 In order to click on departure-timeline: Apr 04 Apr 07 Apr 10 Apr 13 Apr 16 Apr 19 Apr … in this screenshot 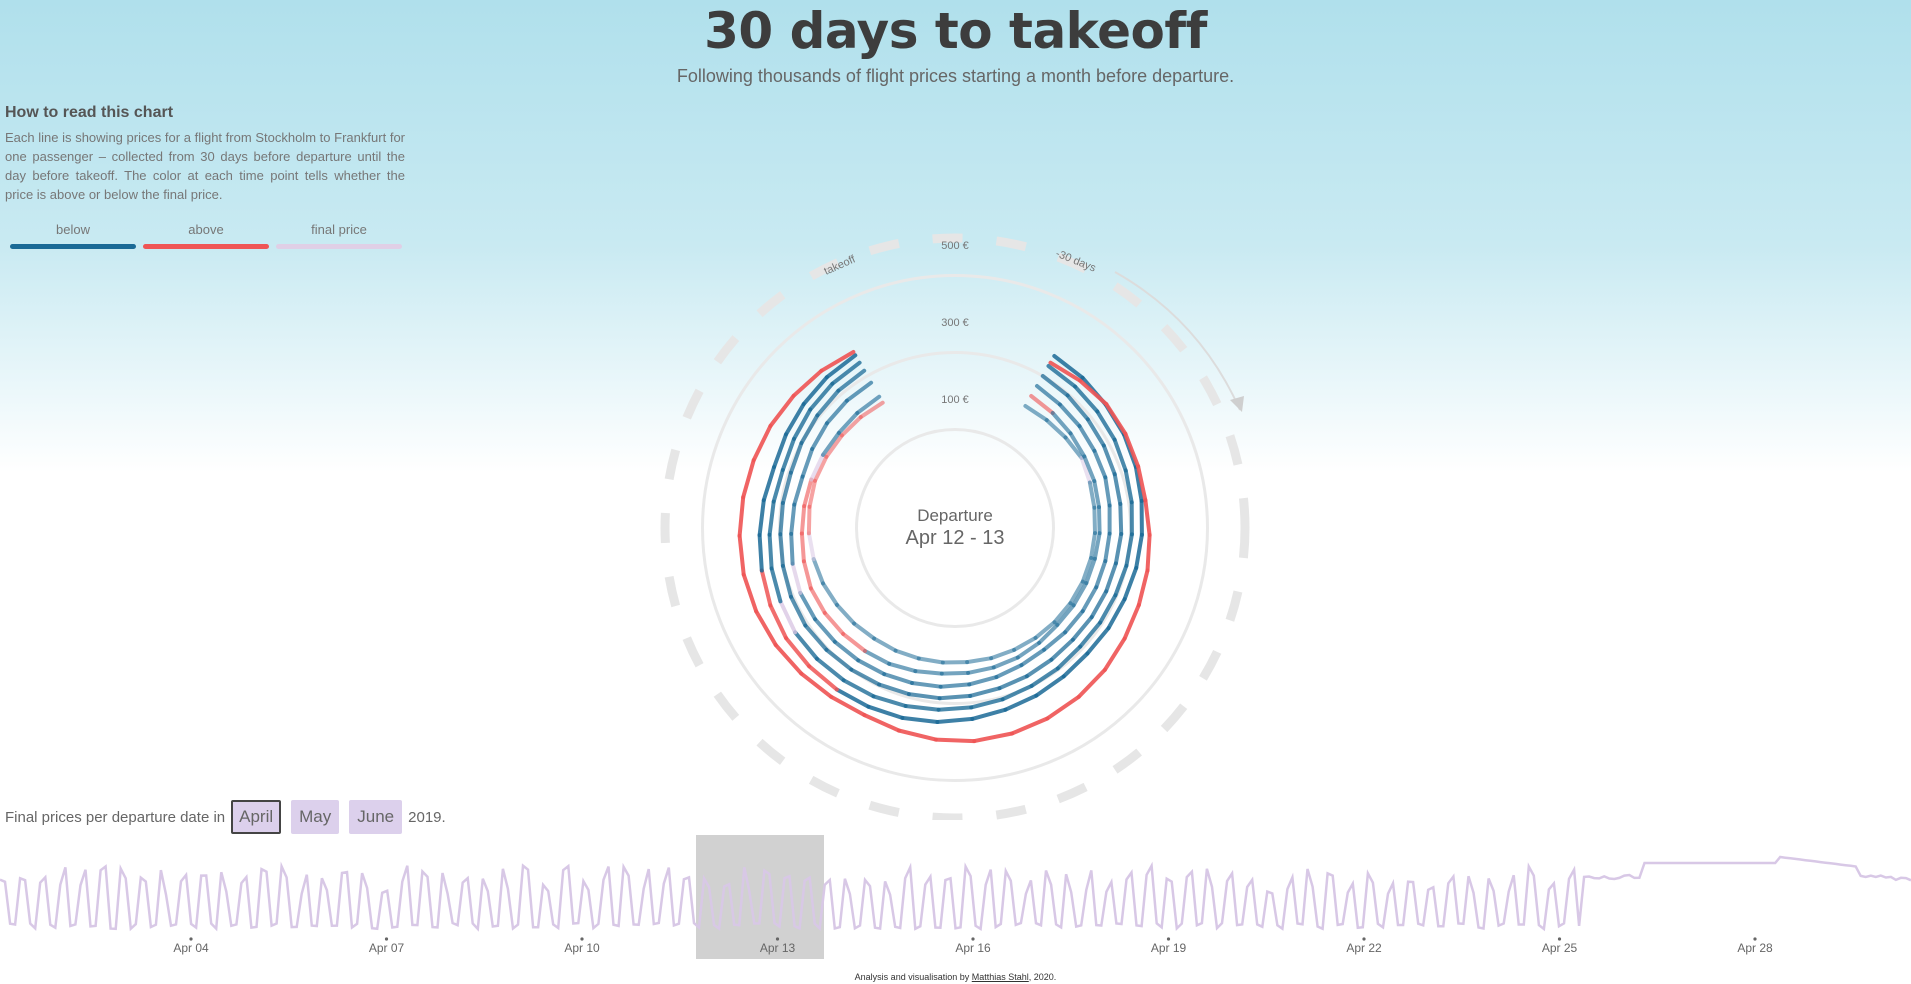, I will do `click(955, 900)`.